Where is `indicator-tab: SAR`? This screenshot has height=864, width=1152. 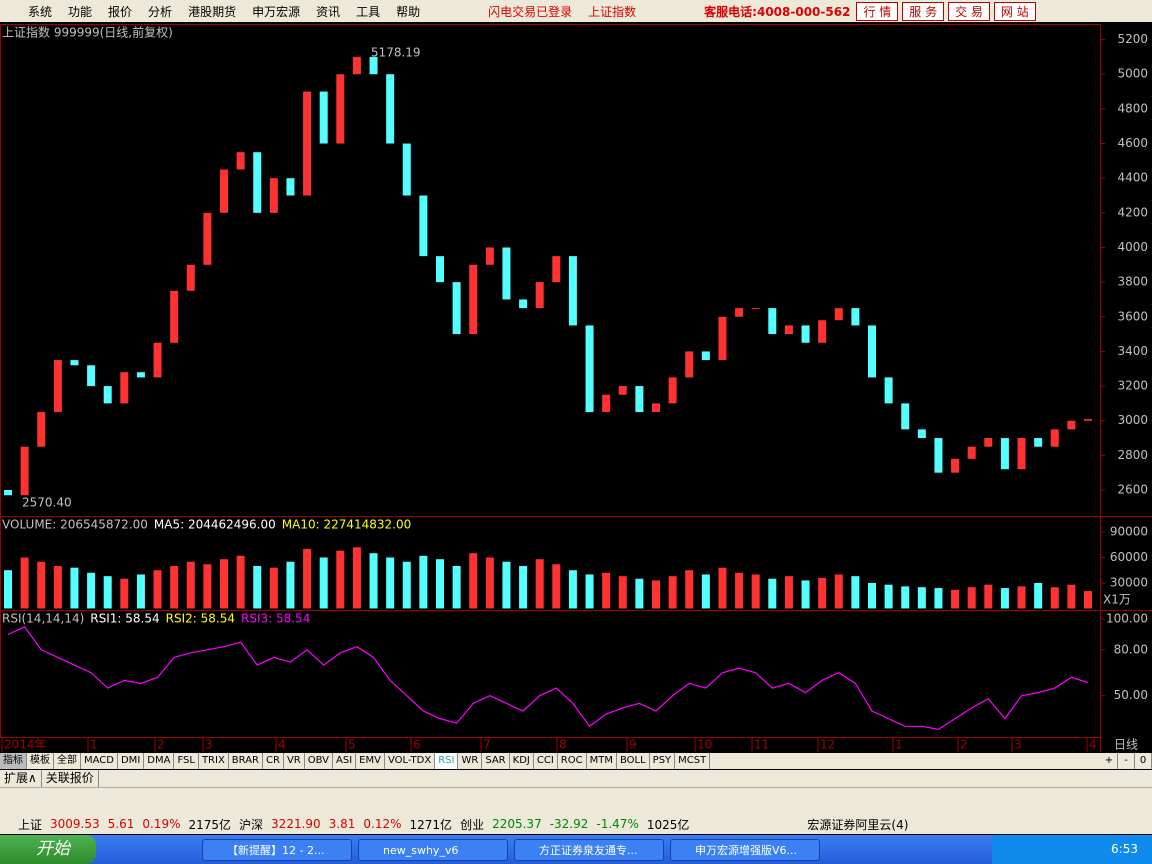 indicator-tab: SAR is located at coordinates (496, 761).